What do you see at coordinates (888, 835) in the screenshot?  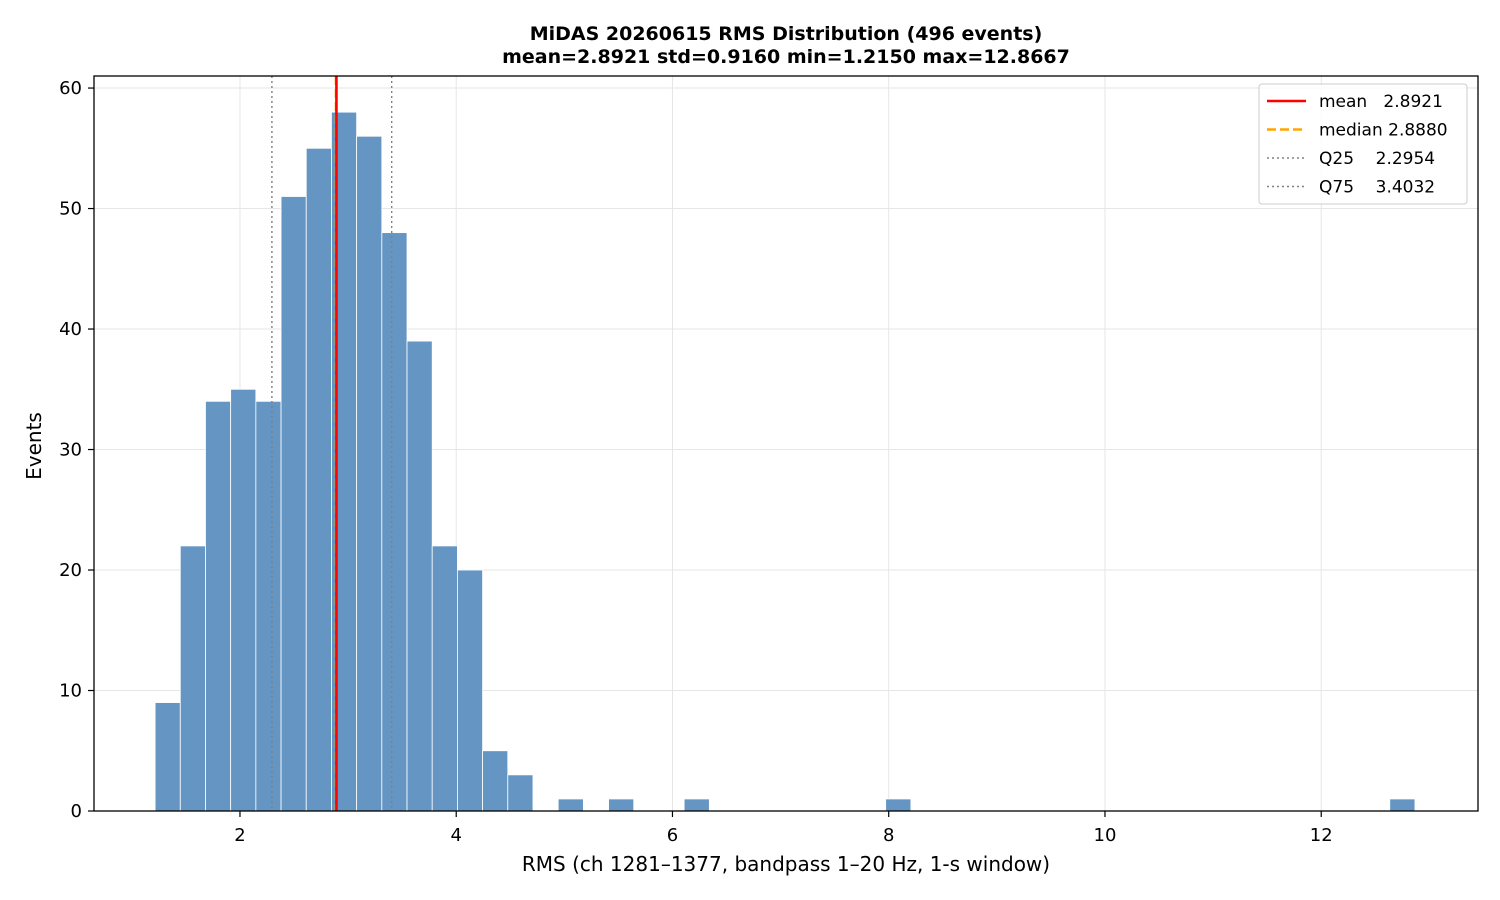 I see `x-tick-label-3: 8` at bounding box center [888, 835].